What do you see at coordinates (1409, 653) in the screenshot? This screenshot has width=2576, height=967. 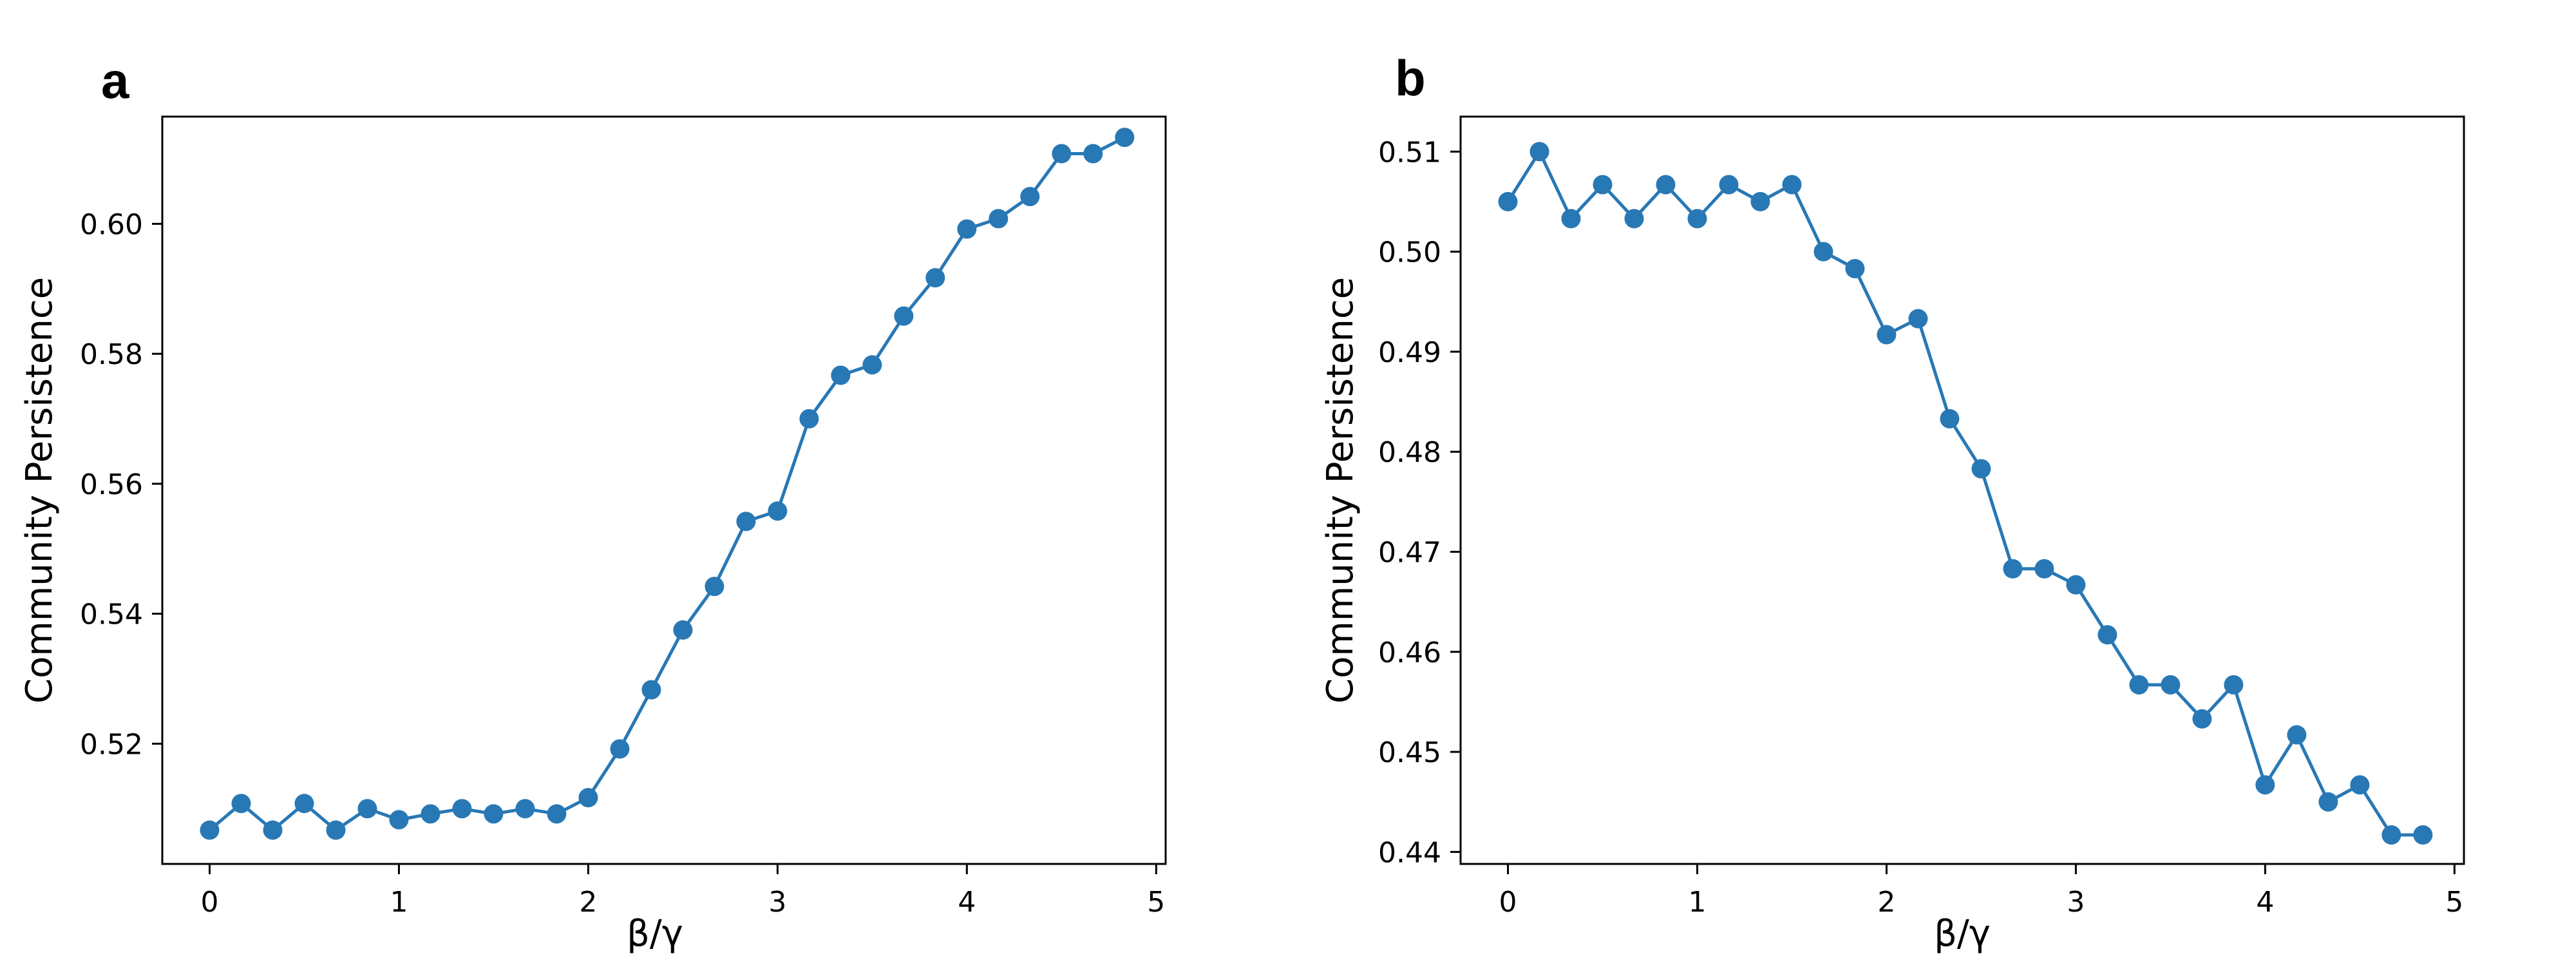 I see `y-tick-label-b-2: 0.46` at bounding box center [1409, 653].